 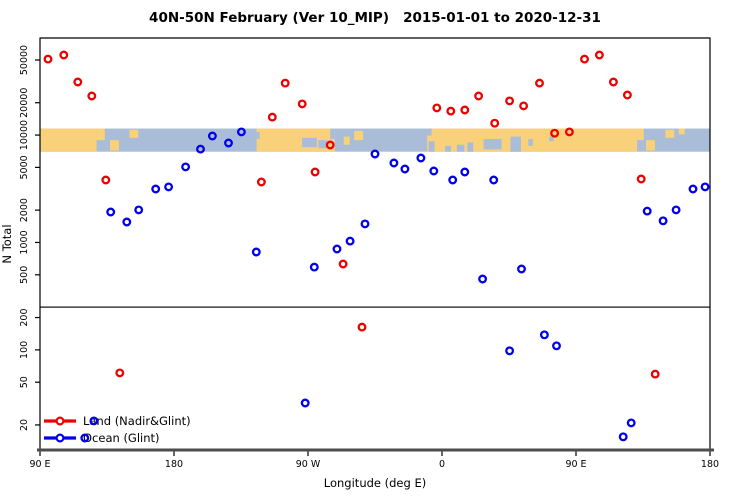 What do you see at coordinates (442, 464) in the screenshot?
I see `x-tick-label: 0` at bounding box center [442, 464].